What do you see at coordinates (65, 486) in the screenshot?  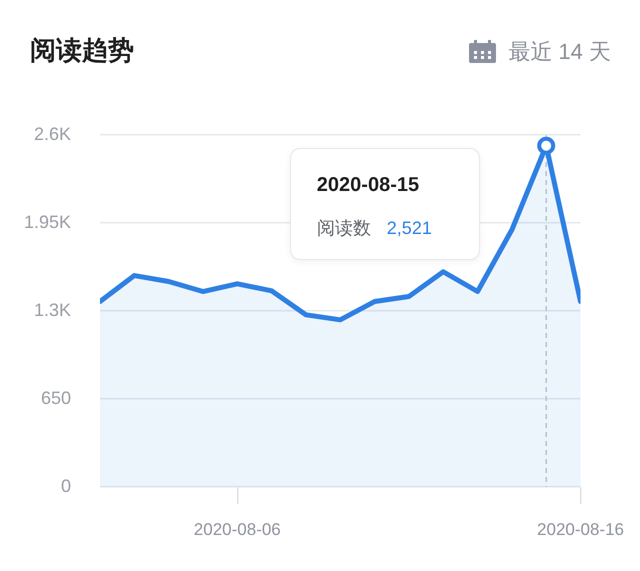 I see `y-tick-label: 0` at bounding box center [65, 486].